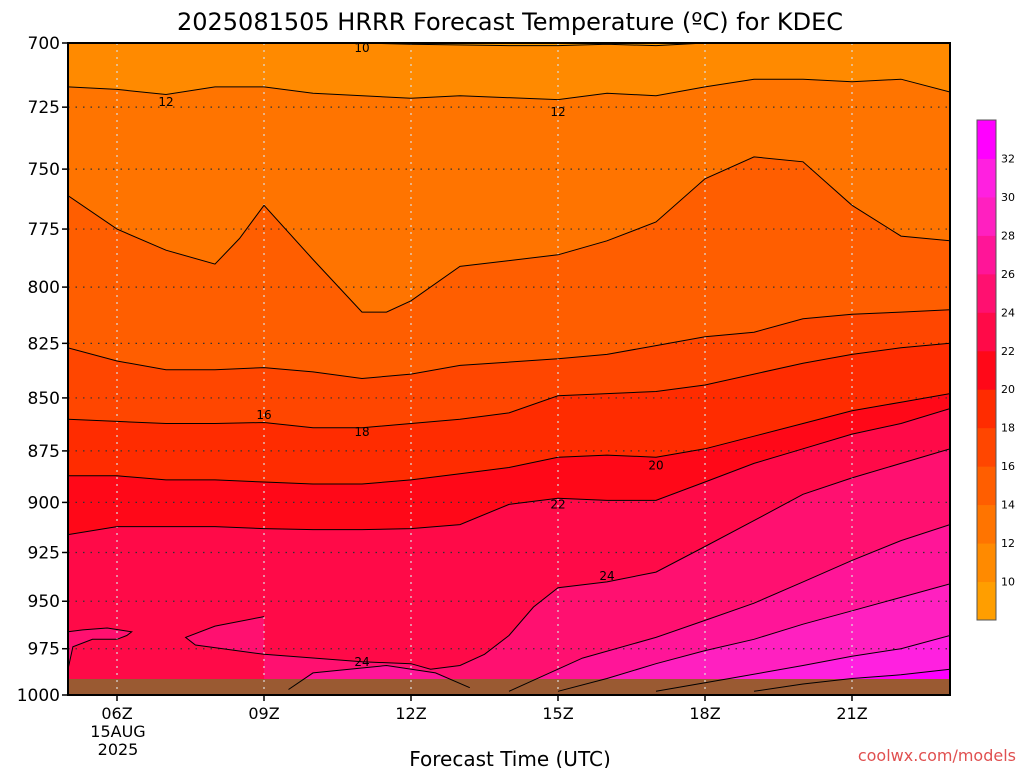 Image resolution: width=1024 pixels, height=772 pixels. I want to click on x-year-label: 2025, so click(118, 749).